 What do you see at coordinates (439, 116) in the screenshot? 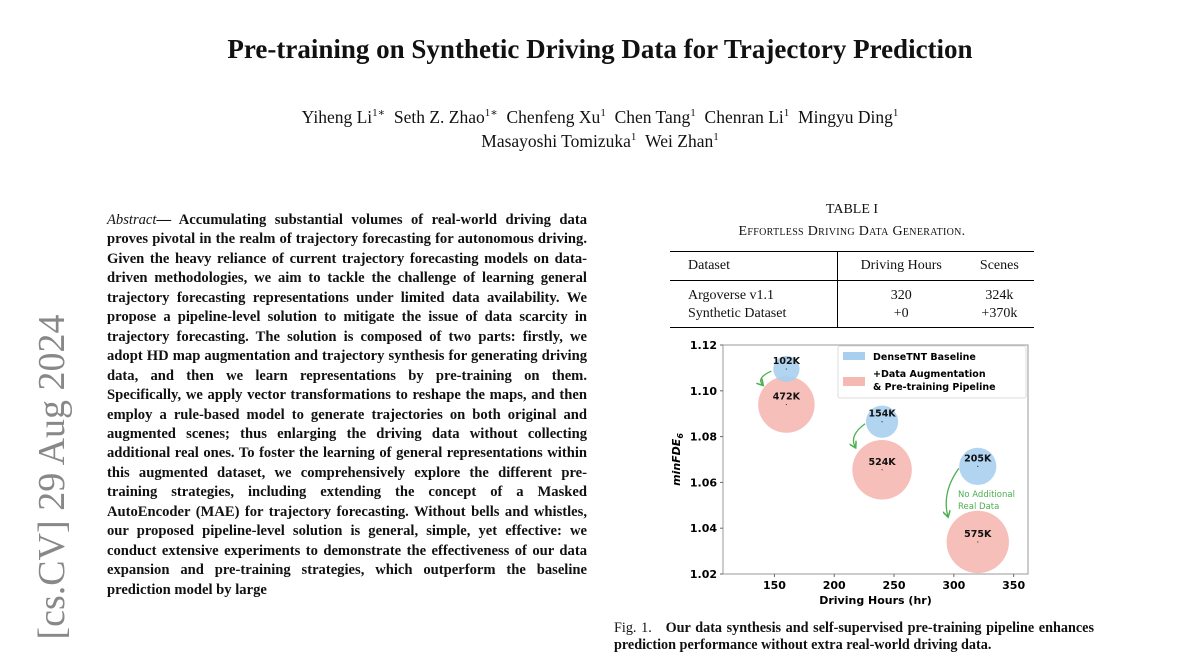
I see `author-name: Seth Z. Zhao` at bounding box center [439, 116].